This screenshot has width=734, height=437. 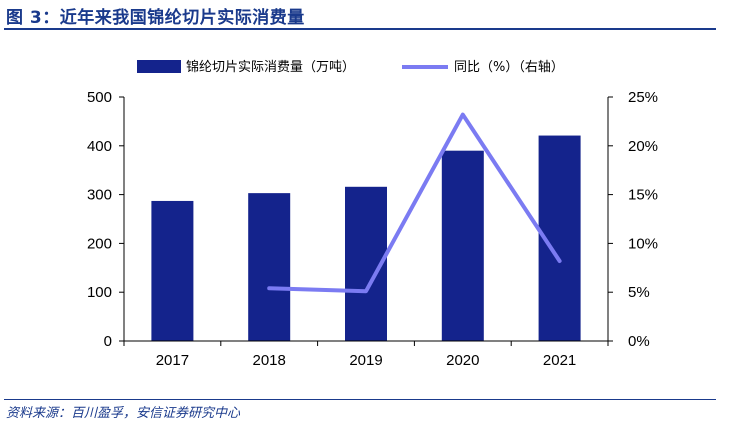 What do you see at coordinates (643, 243) in the screenshot?
I see `right-tick-label: 10%` at bounding box center [643, 243].